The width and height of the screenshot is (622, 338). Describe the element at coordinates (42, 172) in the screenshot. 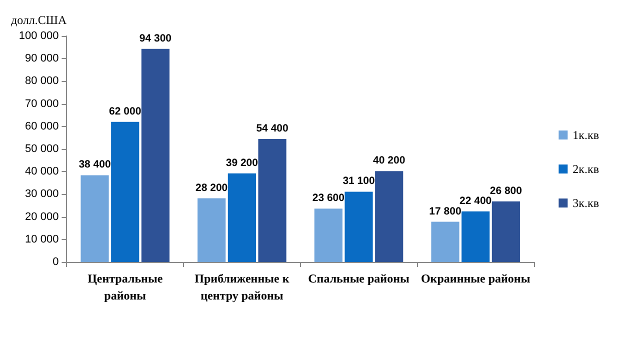

I see `y-tick-label: 40 000` at that location.